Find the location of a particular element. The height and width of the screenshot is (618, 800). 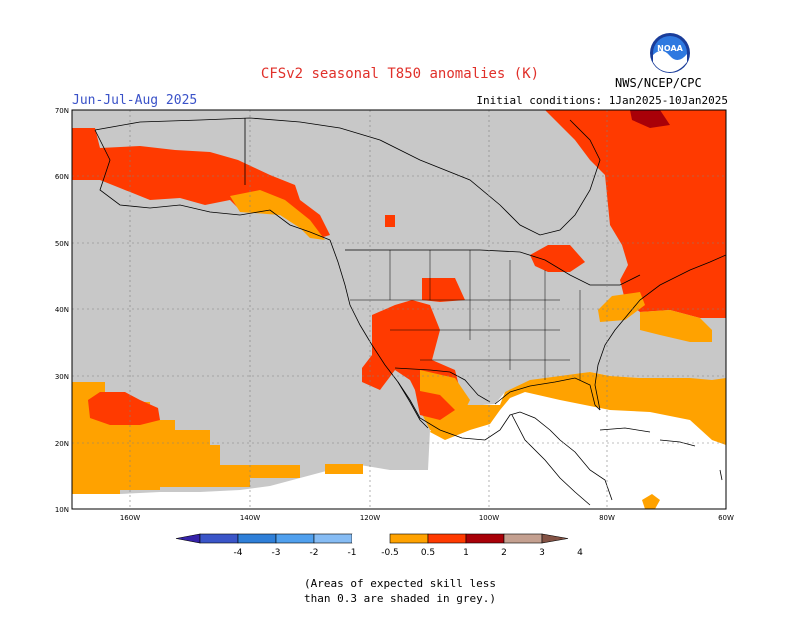

coastline-arctic is located at coordinates (347, 176).